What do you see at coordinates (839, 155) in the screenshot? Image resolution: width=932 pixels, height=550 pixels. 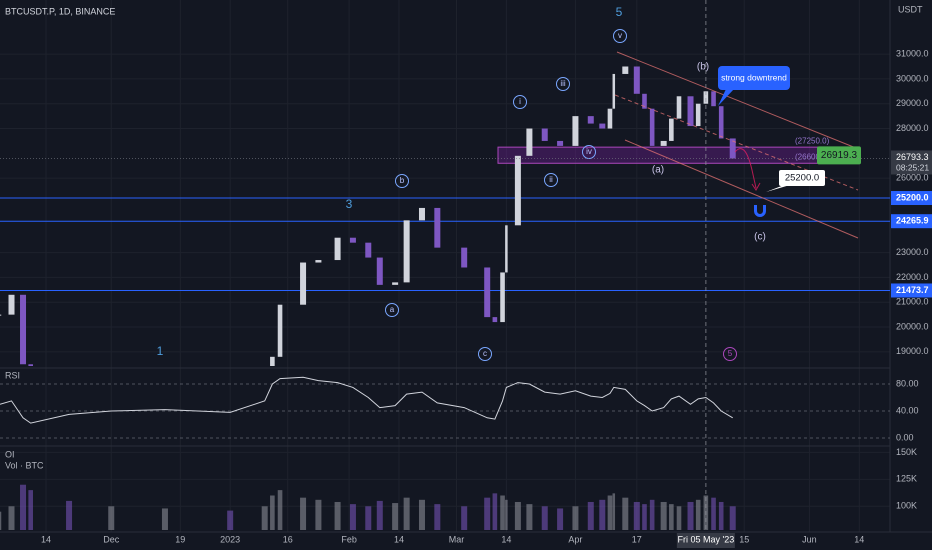 I see `price-marker-label: 26919.3` at bounding box center [839, 155].